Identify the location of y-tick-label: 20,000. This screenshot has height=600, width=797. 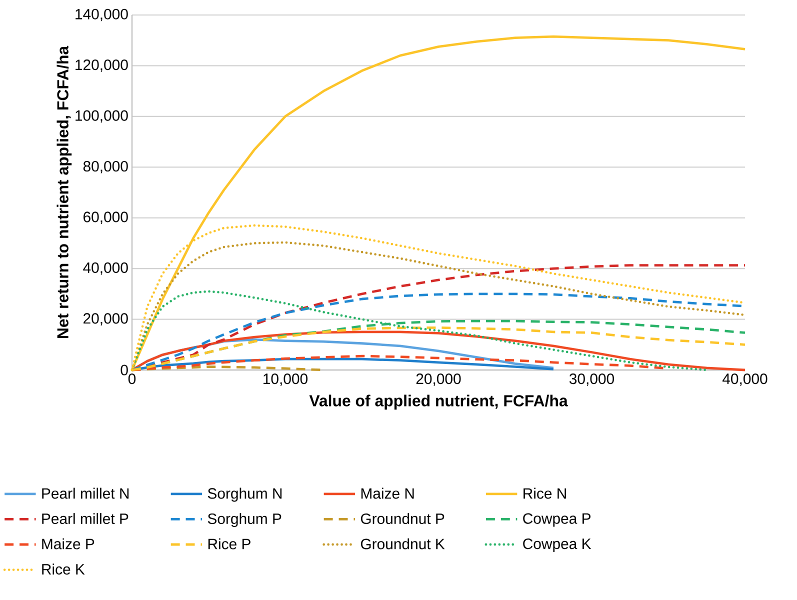
(106, 319).